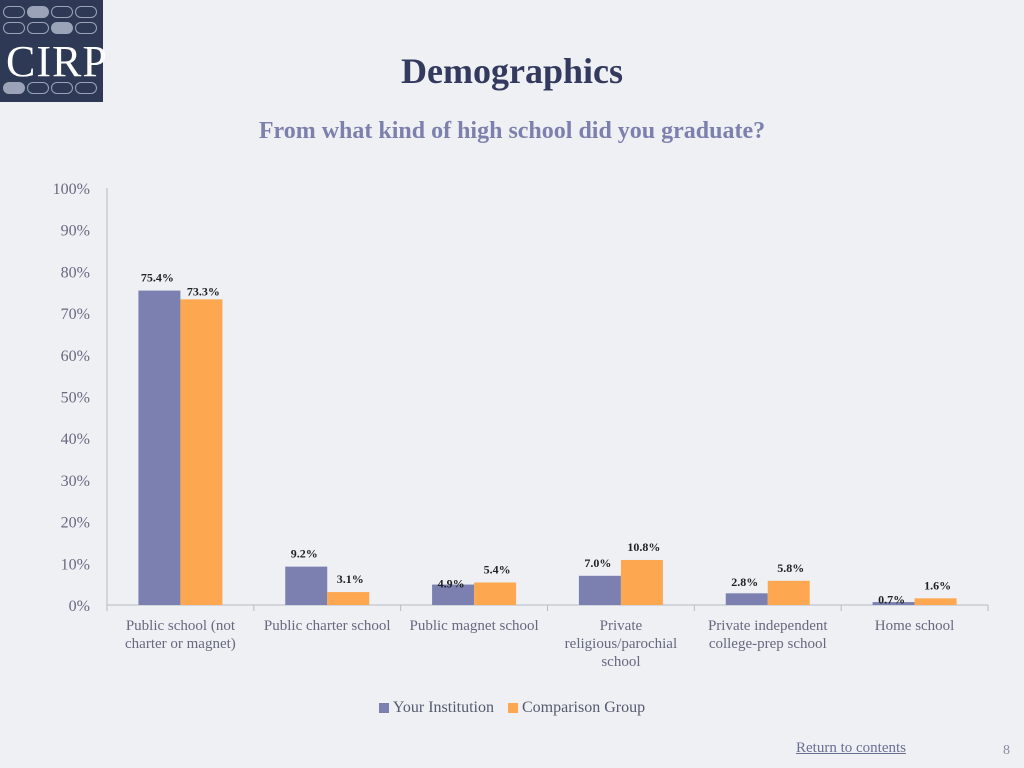  Describe the element at coordinates (203, 292) in the screenshot. I see `data-label-comparison-group: 73.3%` at that location.